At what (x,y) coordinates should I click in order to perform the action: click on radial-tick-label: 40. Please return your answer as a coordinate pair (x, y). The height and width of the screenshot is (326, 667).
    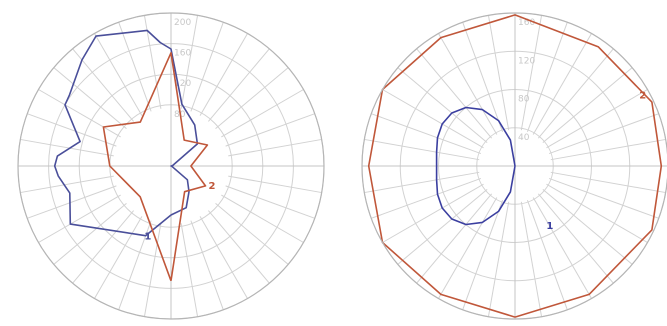
    Looking at the image, I should click on (524, 138).